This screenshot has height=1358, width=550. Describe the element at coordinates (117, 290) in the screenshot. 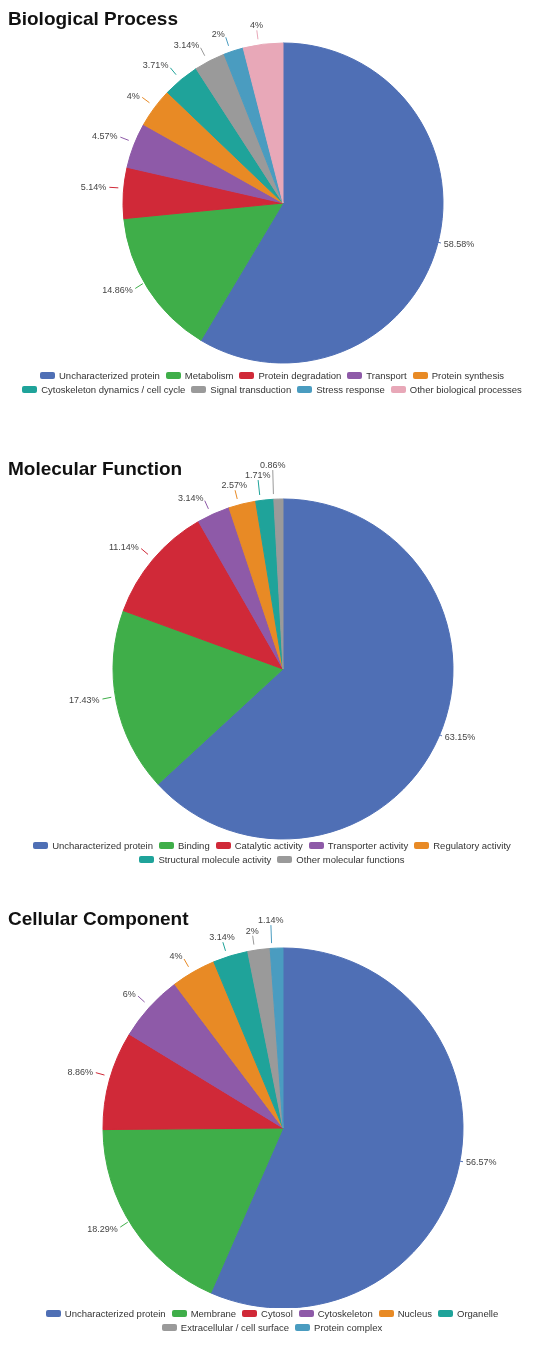

I see `data-label: 14.86%` at that location.